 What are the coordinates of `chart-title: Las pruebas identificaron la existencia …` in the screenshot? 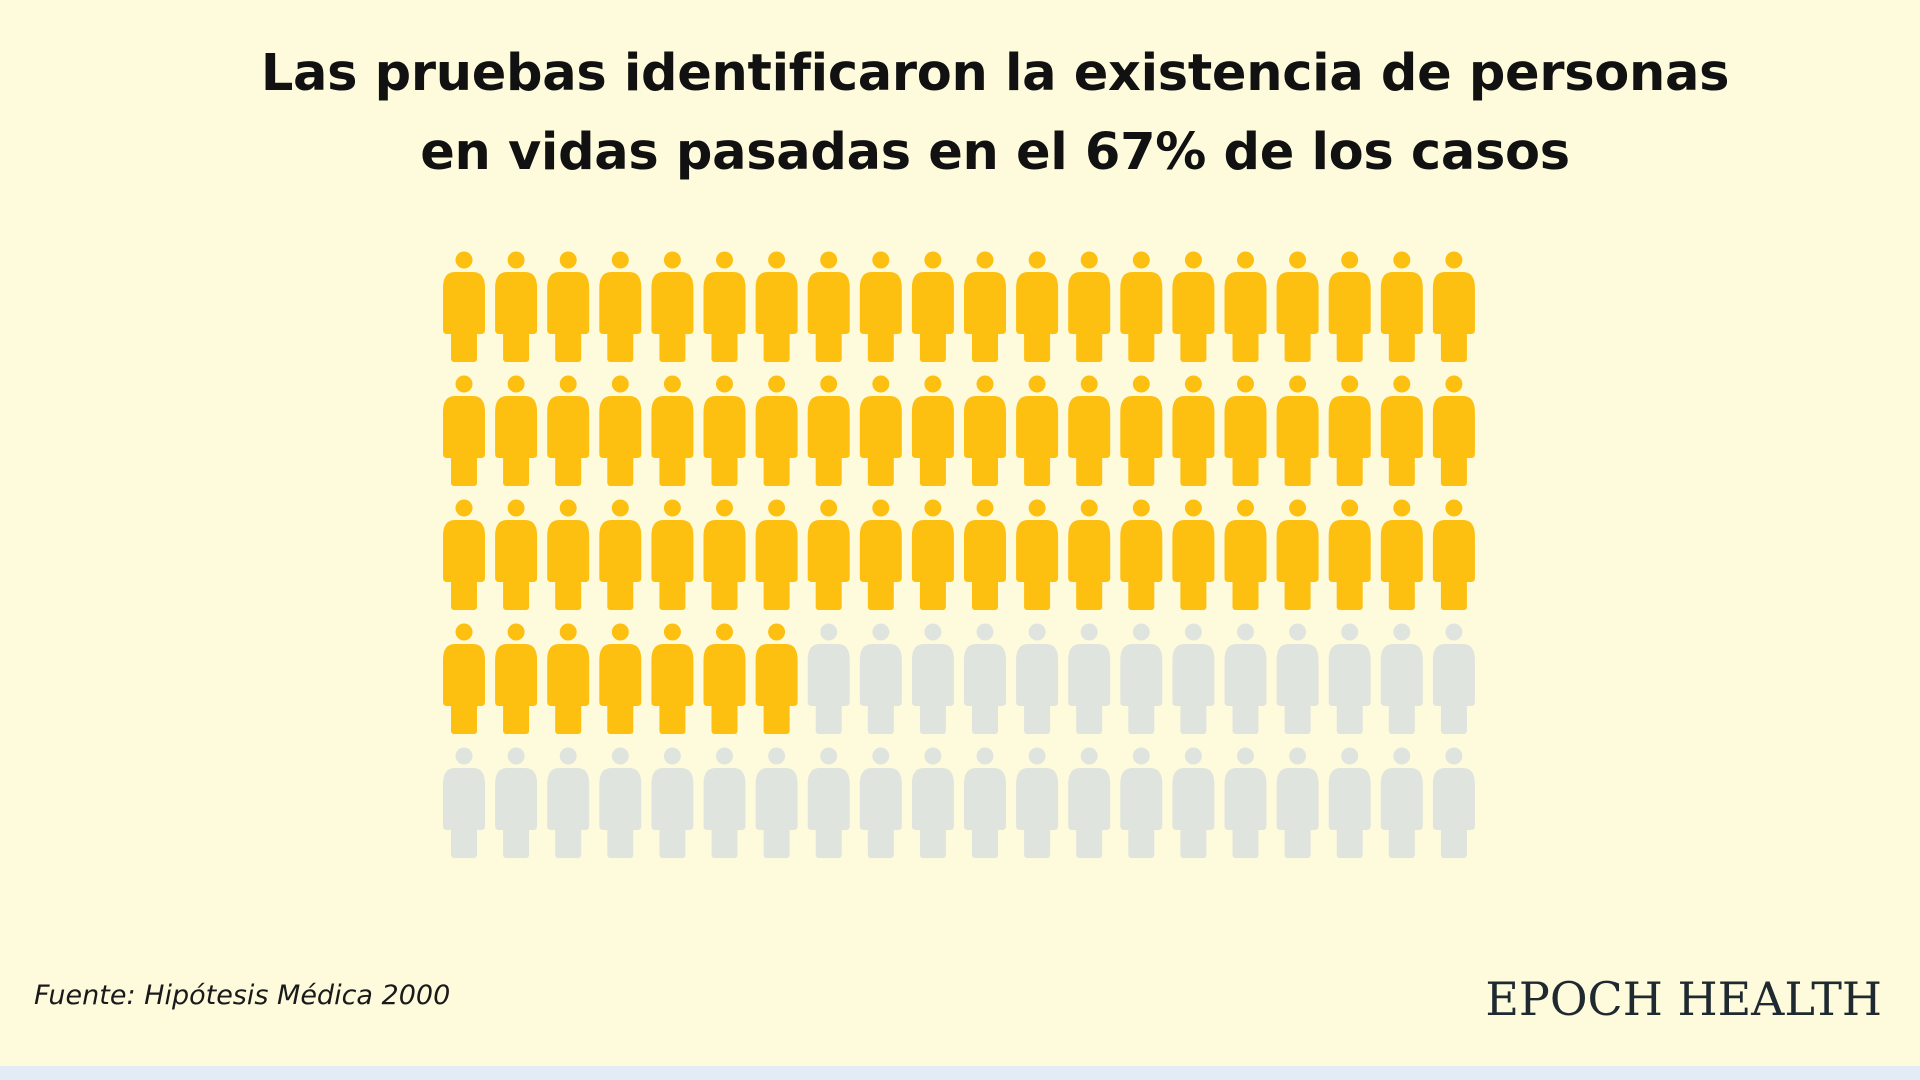 It's located at (960, 113).